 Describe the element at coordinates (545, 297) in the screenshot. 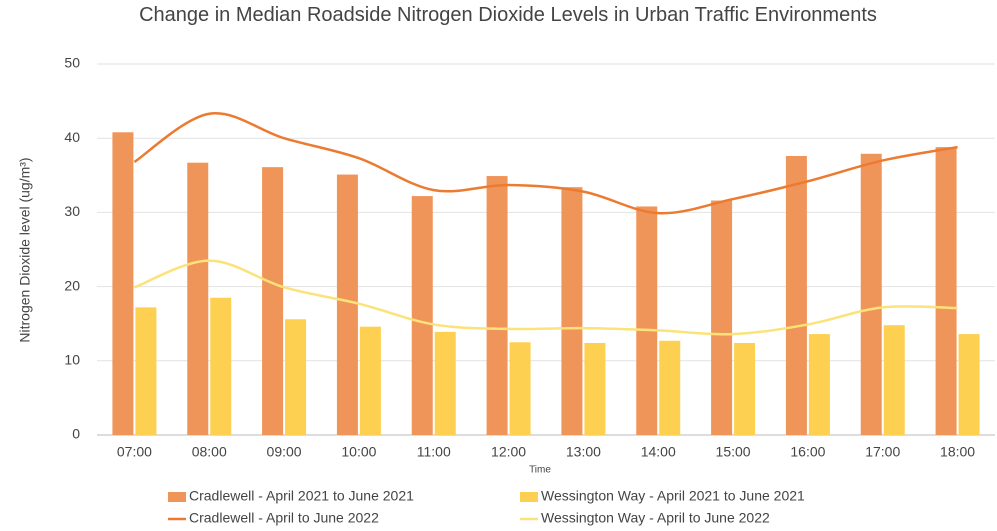

I see `line` at that location.